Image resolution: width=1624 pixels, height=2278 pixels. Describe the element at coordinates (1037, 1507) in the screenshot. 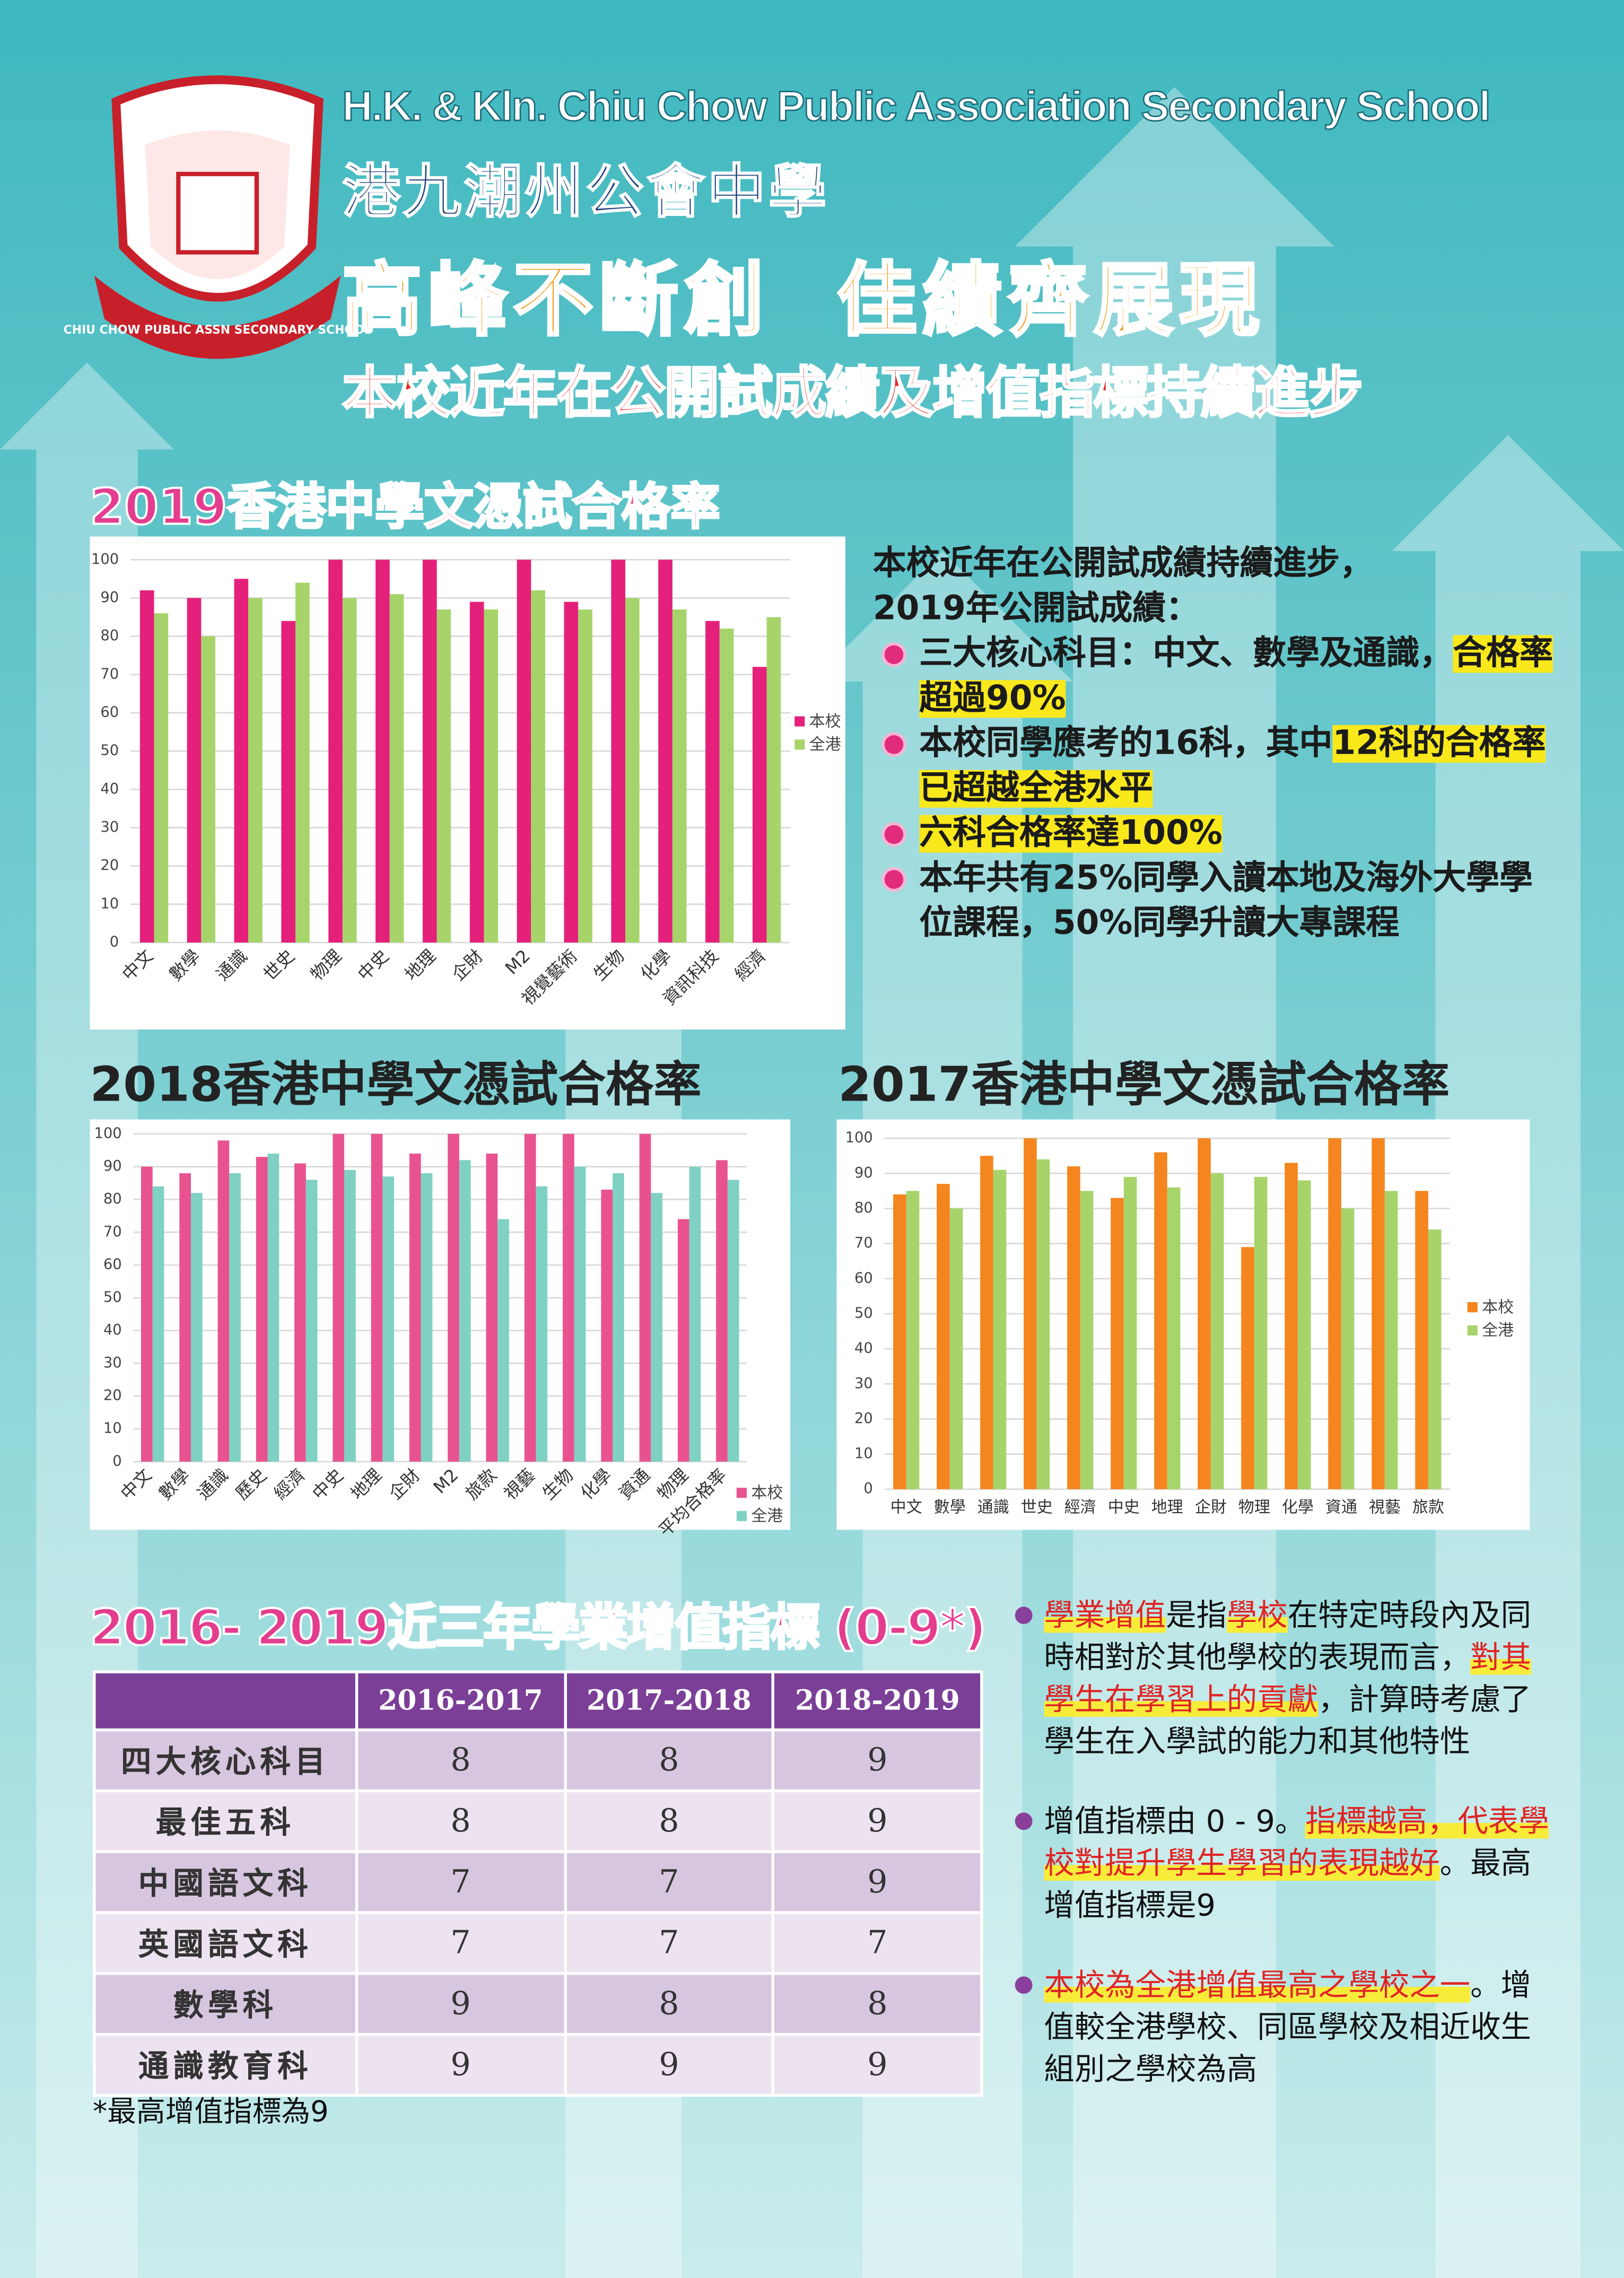

I see `x-tick-label: 世史` at that location.